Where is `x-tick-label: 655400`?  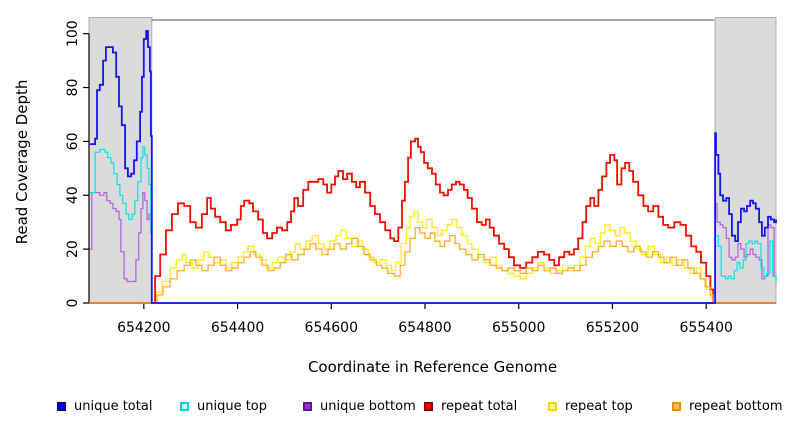
x-tick-label: 655400 is located at coordinates (705, 328).